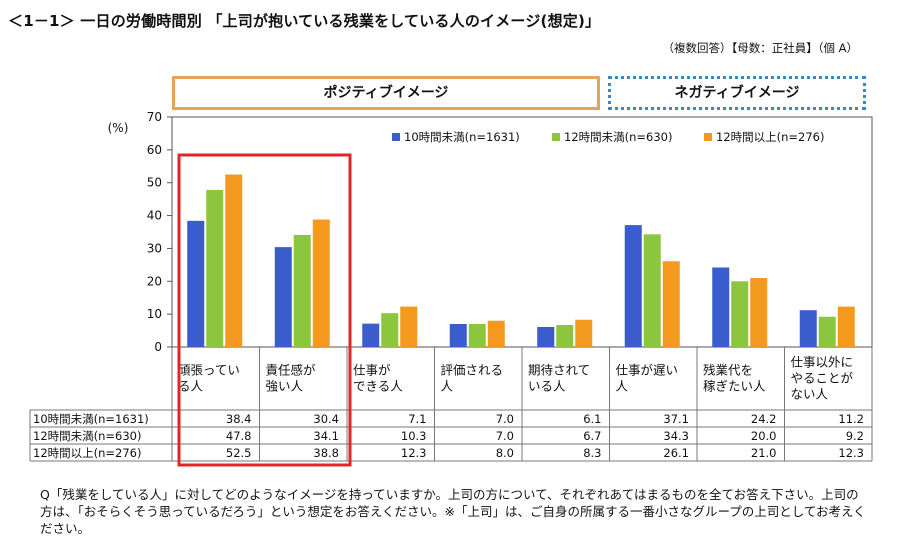  Describe the element at coordinates (91, 419) in the screenshot. I see `table-row-header: 10時間未満(n=1631)` at that location.